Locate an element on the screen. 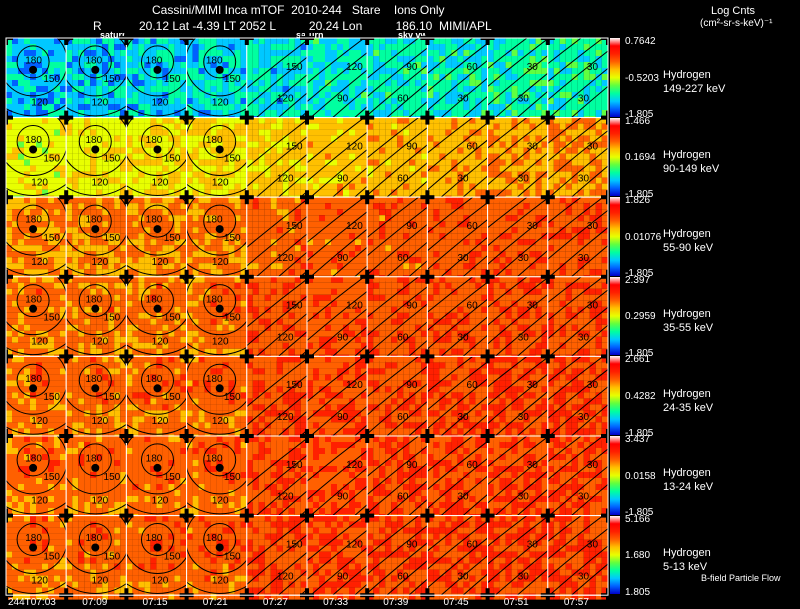 This screenshot has height=609, width=800. energy-label: 13-24 keV is located at coordinates (688, 487).